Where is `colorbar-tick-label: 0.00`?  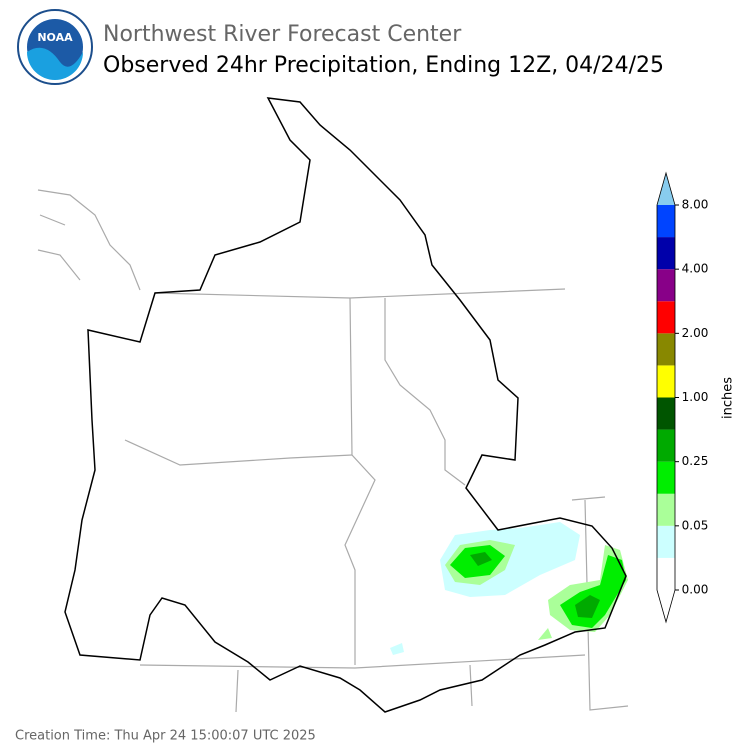 colorbar-tick-label: 0.00 is located at coordinates (695, 590).